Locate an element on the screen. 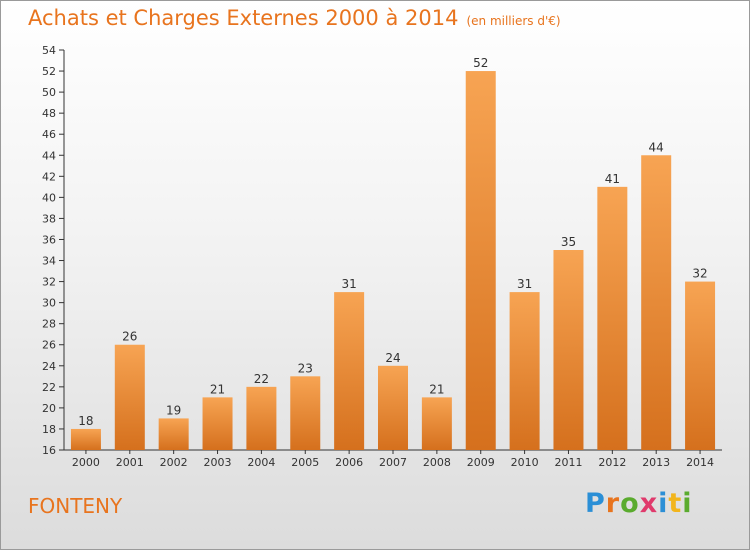  y-tick-label: 42 is located at coordinates (49, 176).